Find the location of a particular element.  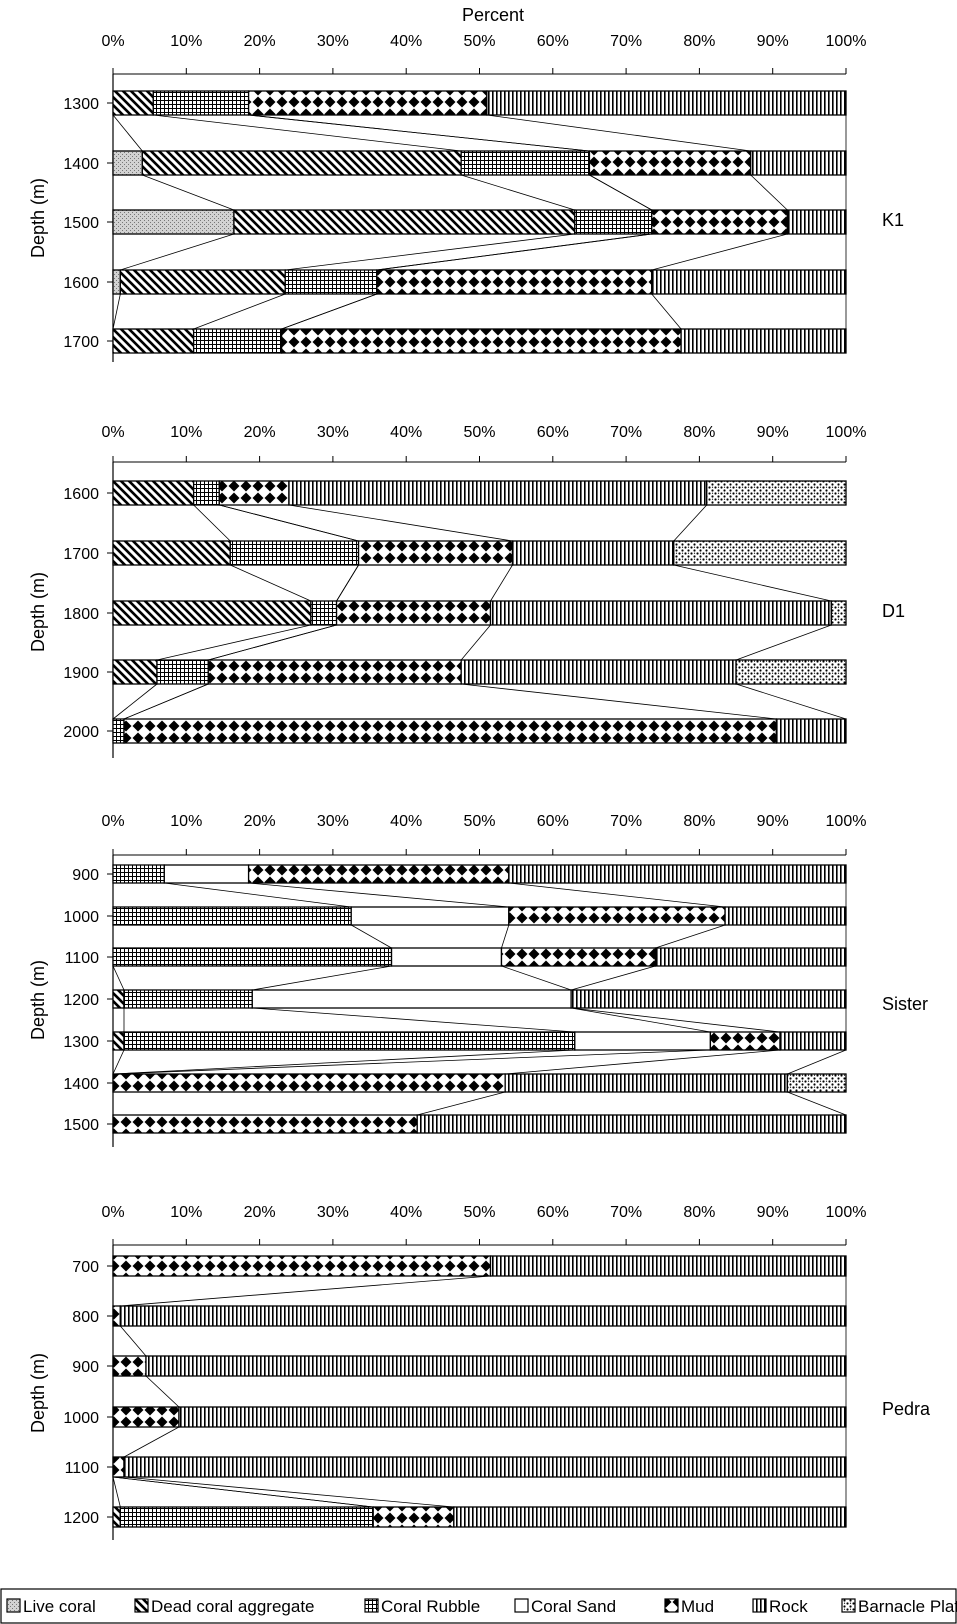

depth-label: 1900 is located at coordinates (81, 673).